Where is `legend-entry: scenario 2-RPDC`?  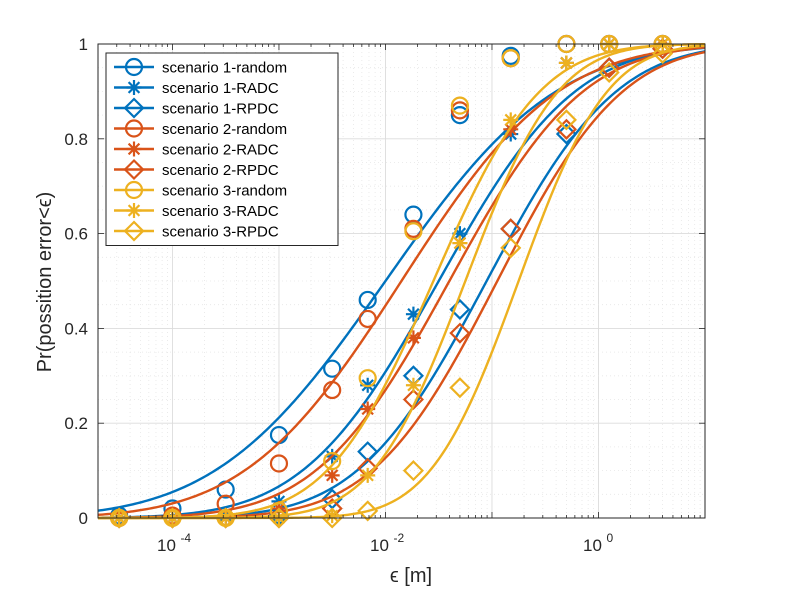
legend-entry: scenario 2-RPDC is located at coordinates (196, 169).